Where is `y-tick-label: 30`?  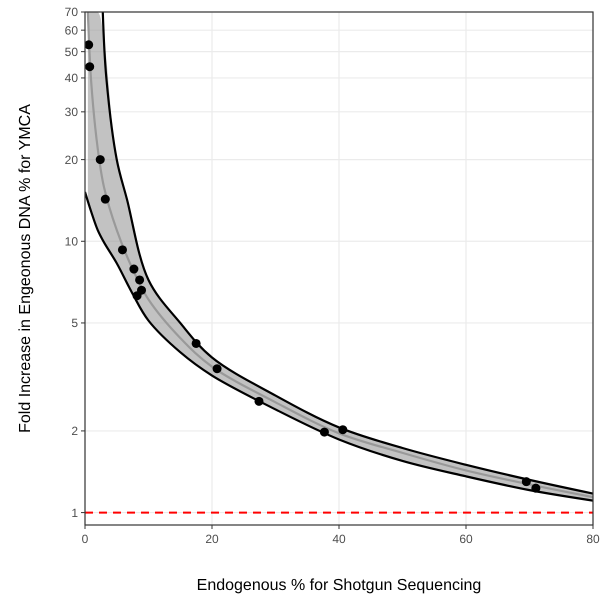
y-tick-label: 30 is located at coordinates (71, 112).